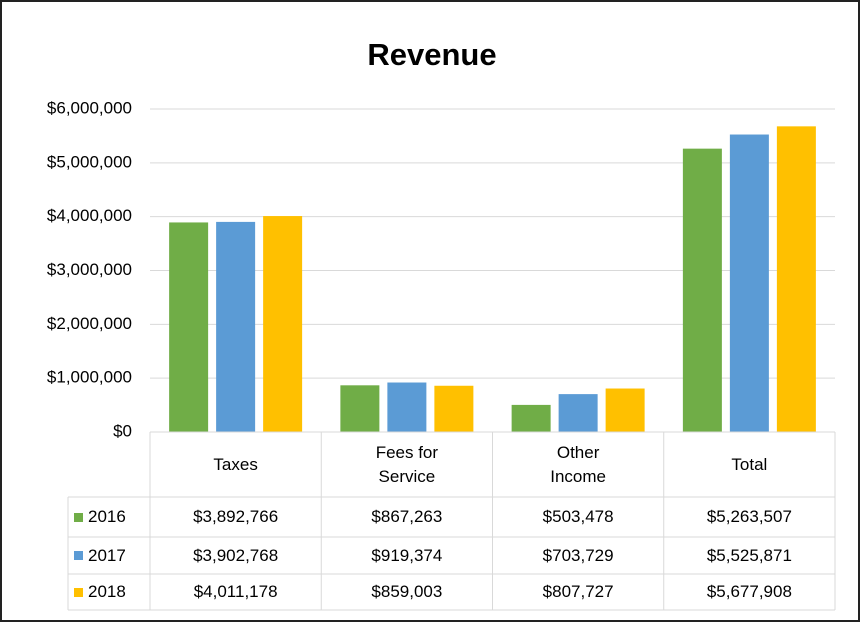 The height and width of the screenshot is (622, 860). Describe the element at coordinates (578, 464) in the screenshot. I see `category-header: Other Income` at that location.